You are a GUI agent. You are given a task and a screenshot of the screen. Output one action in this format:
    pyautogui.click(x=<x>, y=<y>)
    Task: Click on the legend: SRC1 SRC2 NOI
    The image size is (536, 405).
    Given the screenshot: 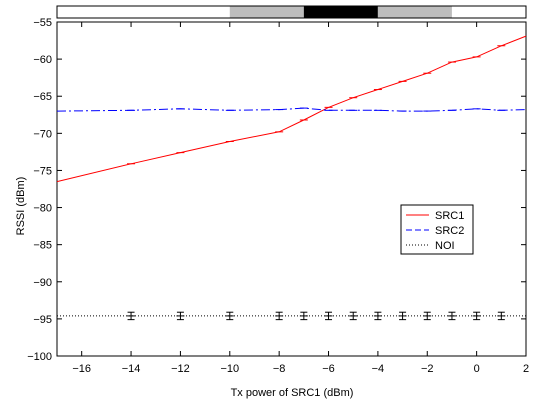 What is the action you would take?
    pyautogui.click(x=437, y=229)
    